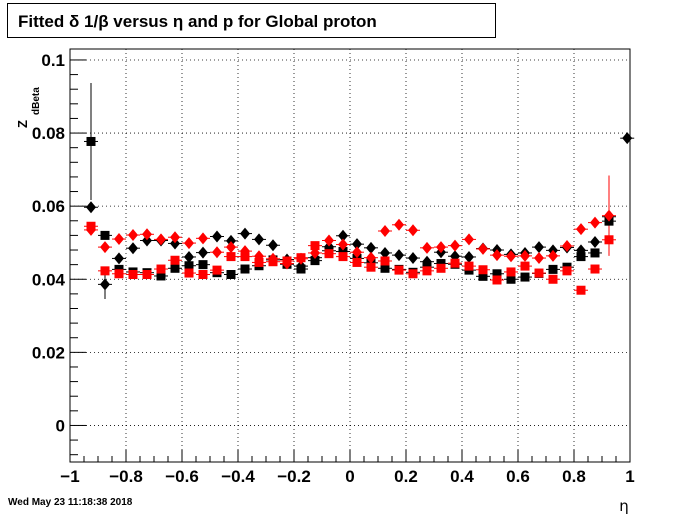  I want to click on x-tick-label: 0.4, so click(462, 476).